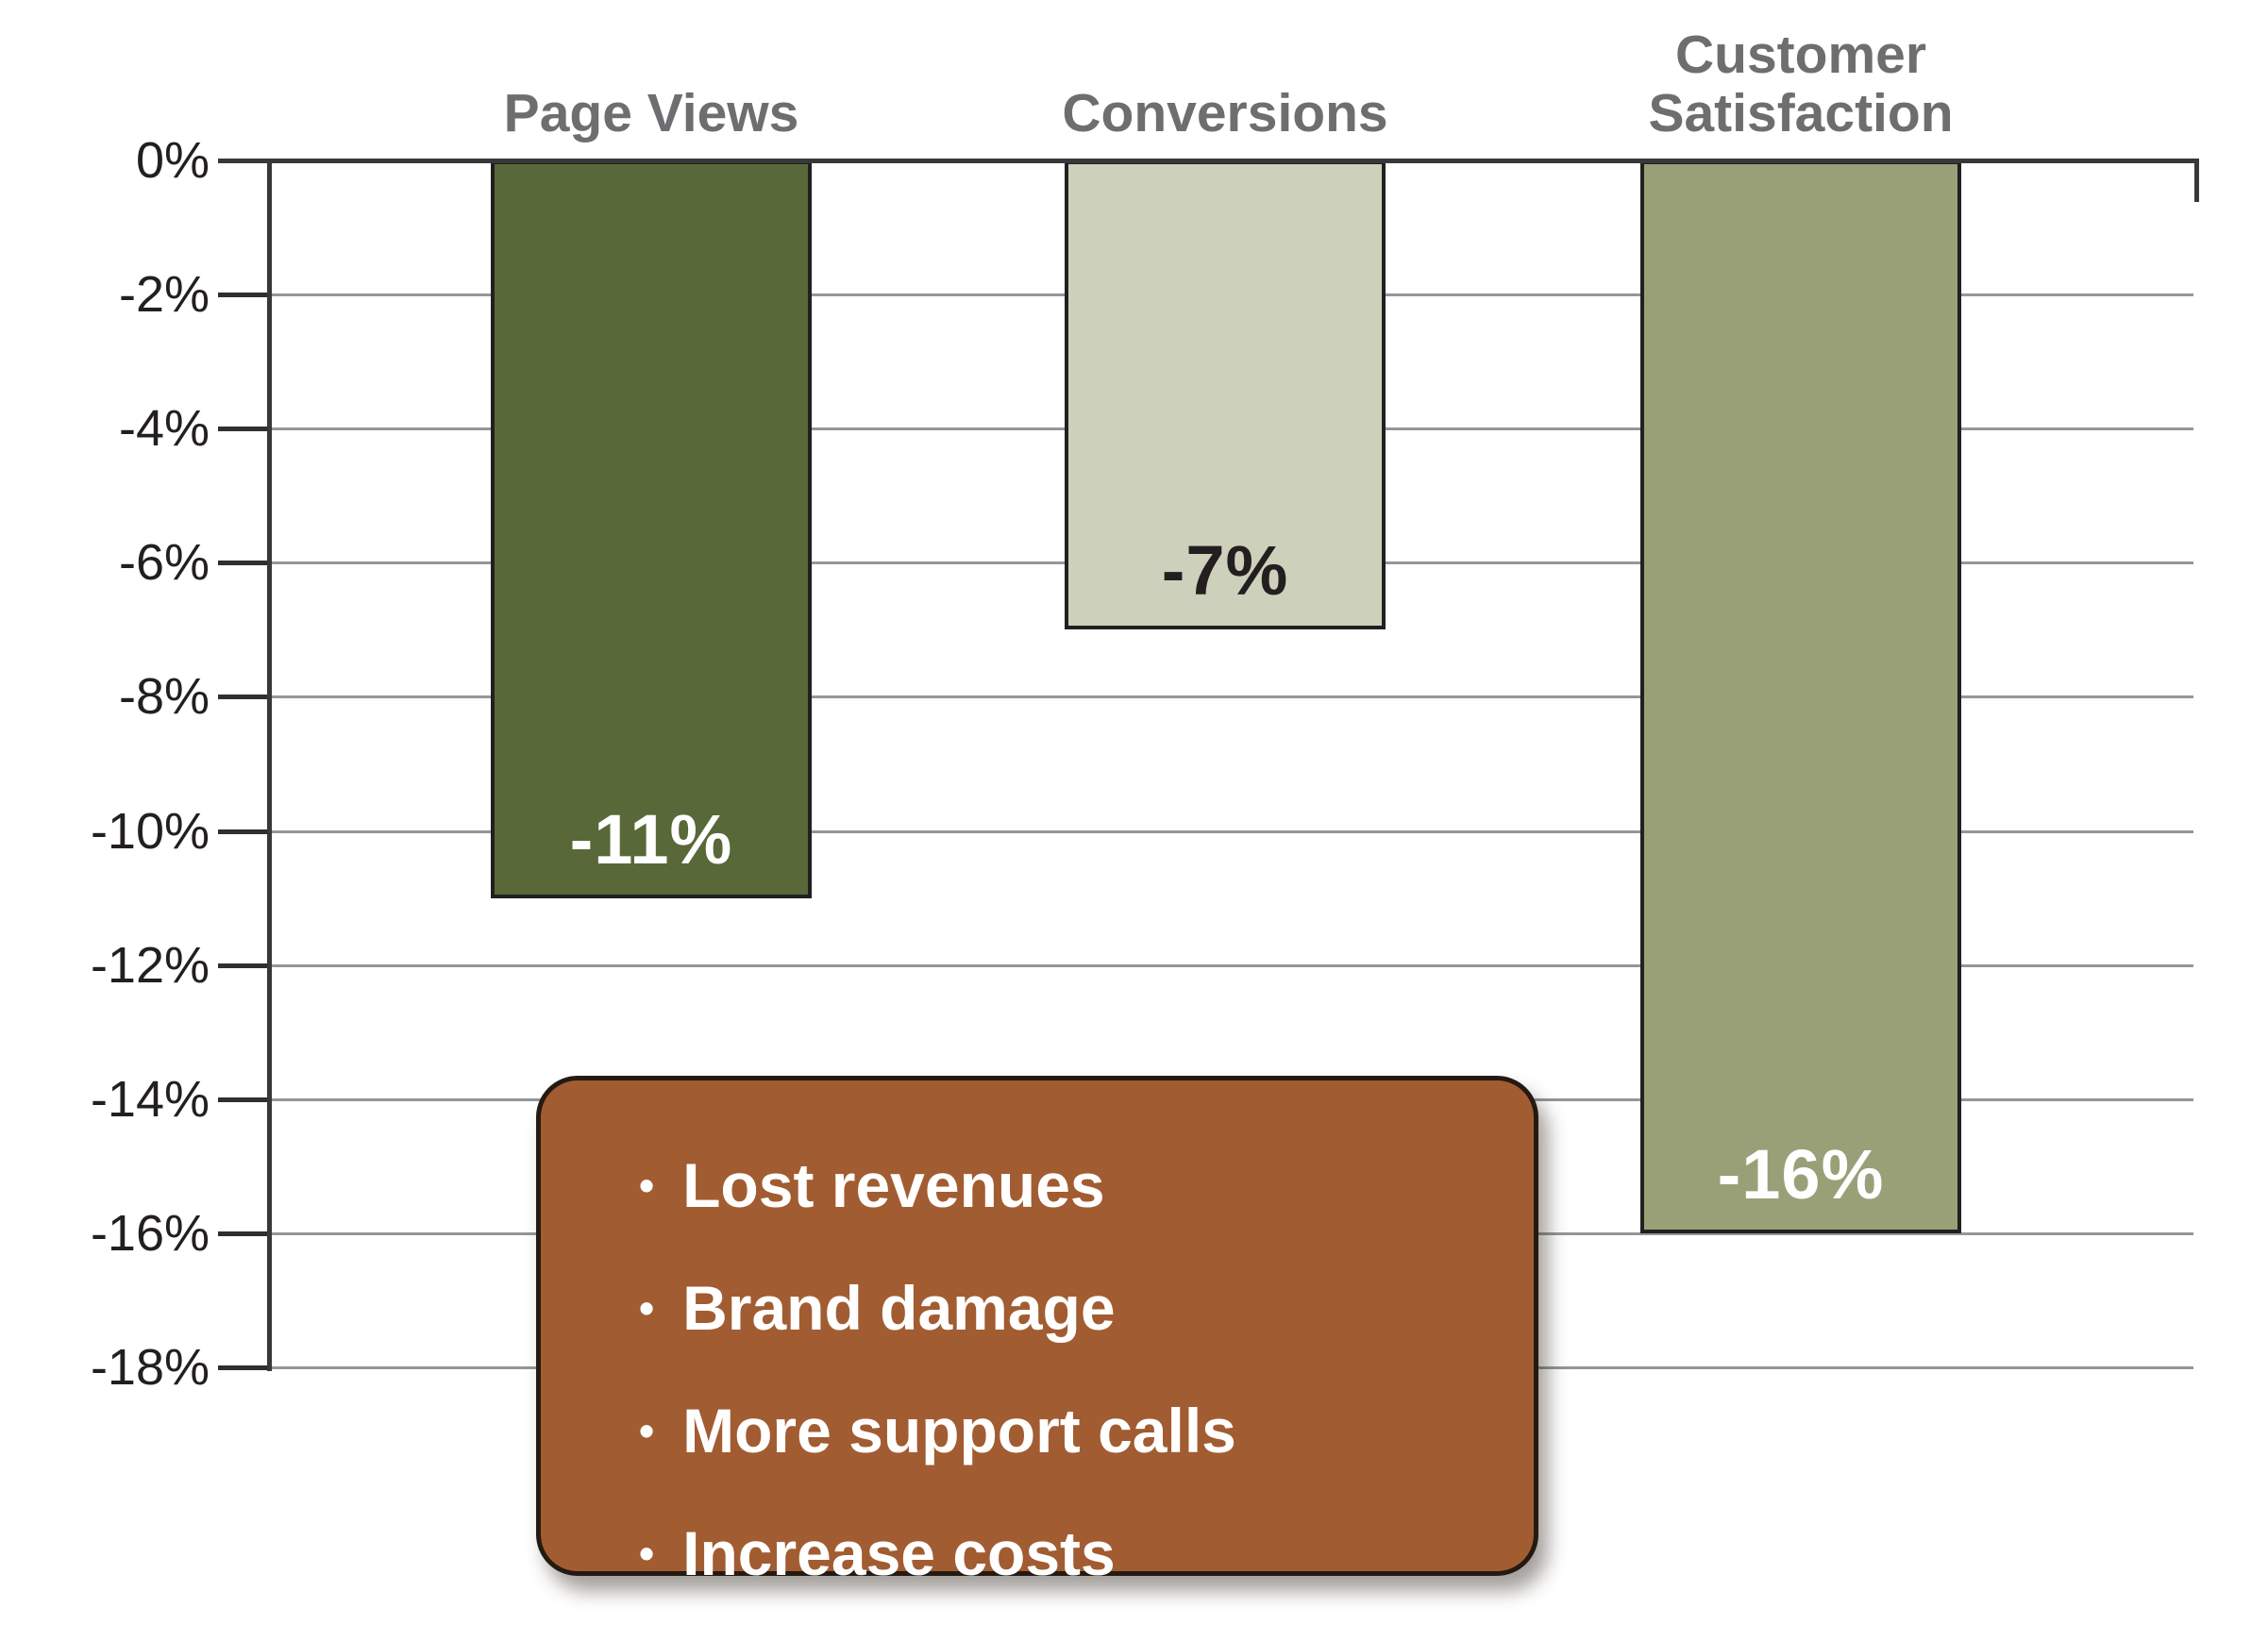  Describe the element at coordinates (150, 1368) in the screenshot. I see `y-axis-tick-label: -18%` at that location.